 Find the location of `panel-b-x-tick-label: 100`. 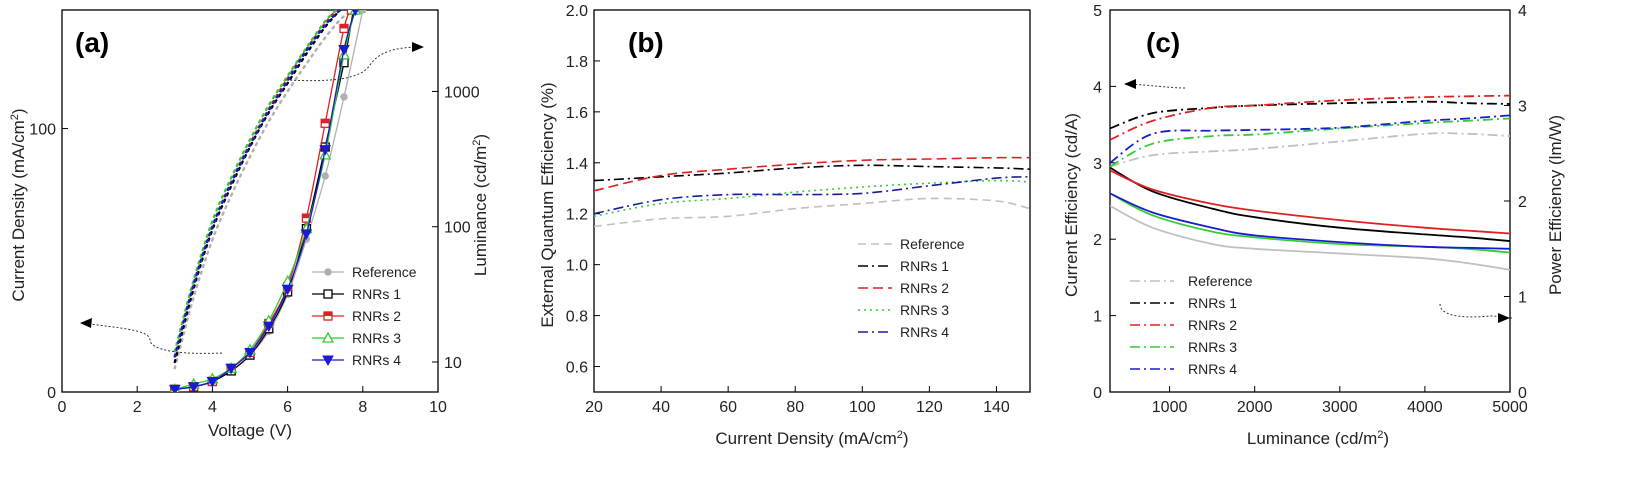

panel-b-x-tick-label: 100 is located at coordinates (862, 407).